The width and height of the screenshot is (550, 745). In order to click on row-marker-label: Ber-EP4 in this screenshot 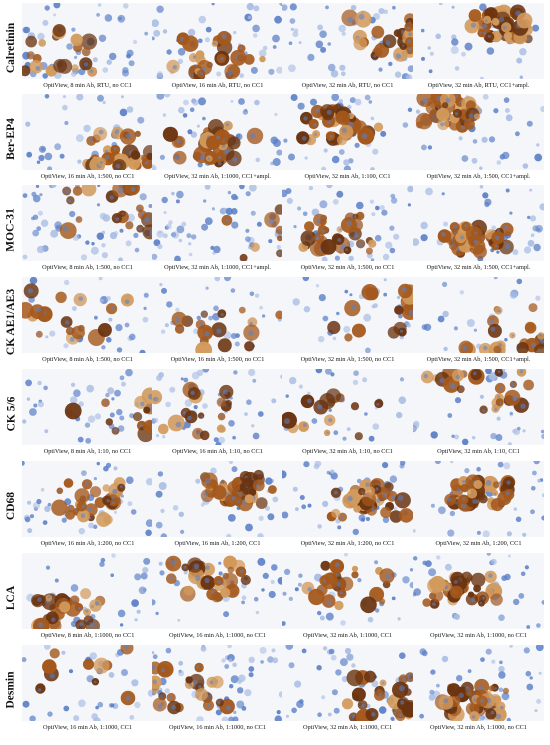, I will do `click(11, 139)`.